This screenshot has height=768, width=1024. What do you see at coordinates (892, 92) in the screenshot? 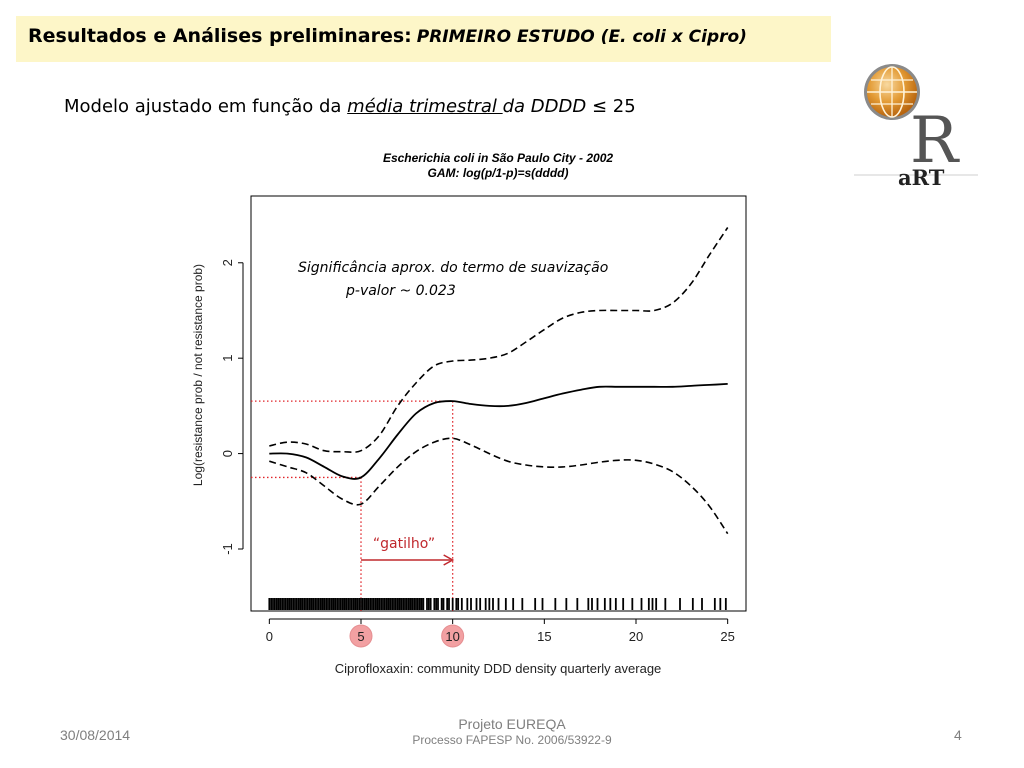
I see `globe-icon` at bounding box center [892, 92].